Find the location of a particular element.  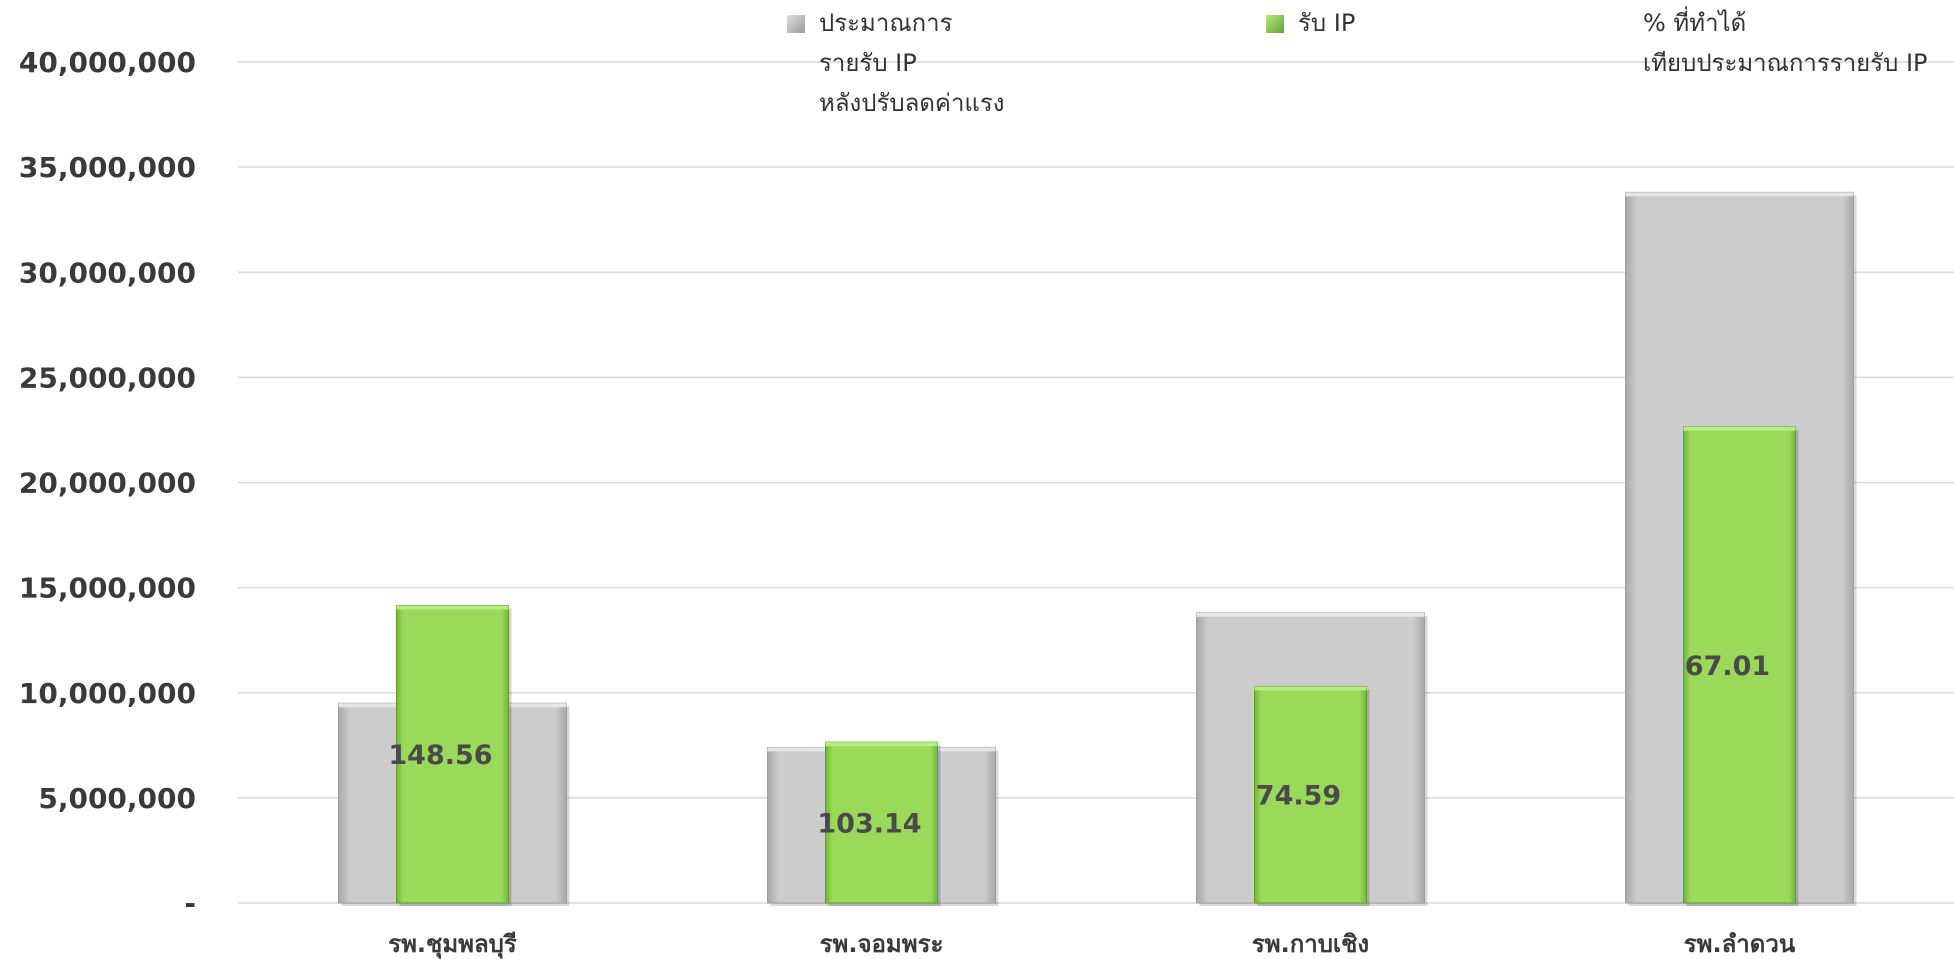

y-tick-label: 30,000,000 is located at coordinates (107, 272).